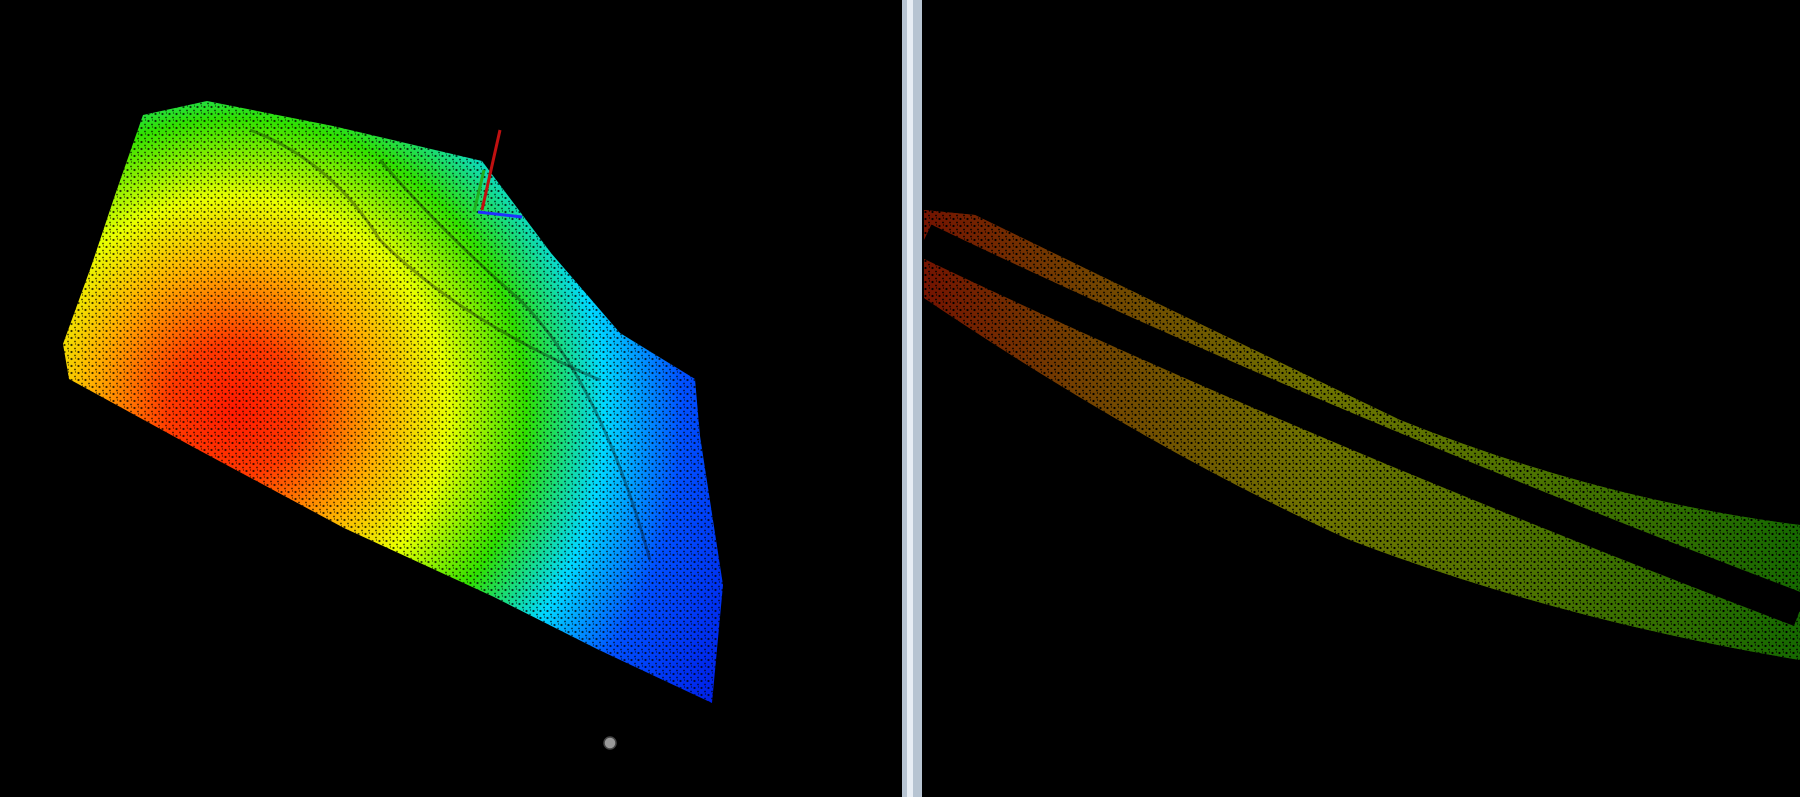 The image size is (1800, 797). Describe the element at coordinates (500, 214) in the screenshot. I see `axis-x` at that location.